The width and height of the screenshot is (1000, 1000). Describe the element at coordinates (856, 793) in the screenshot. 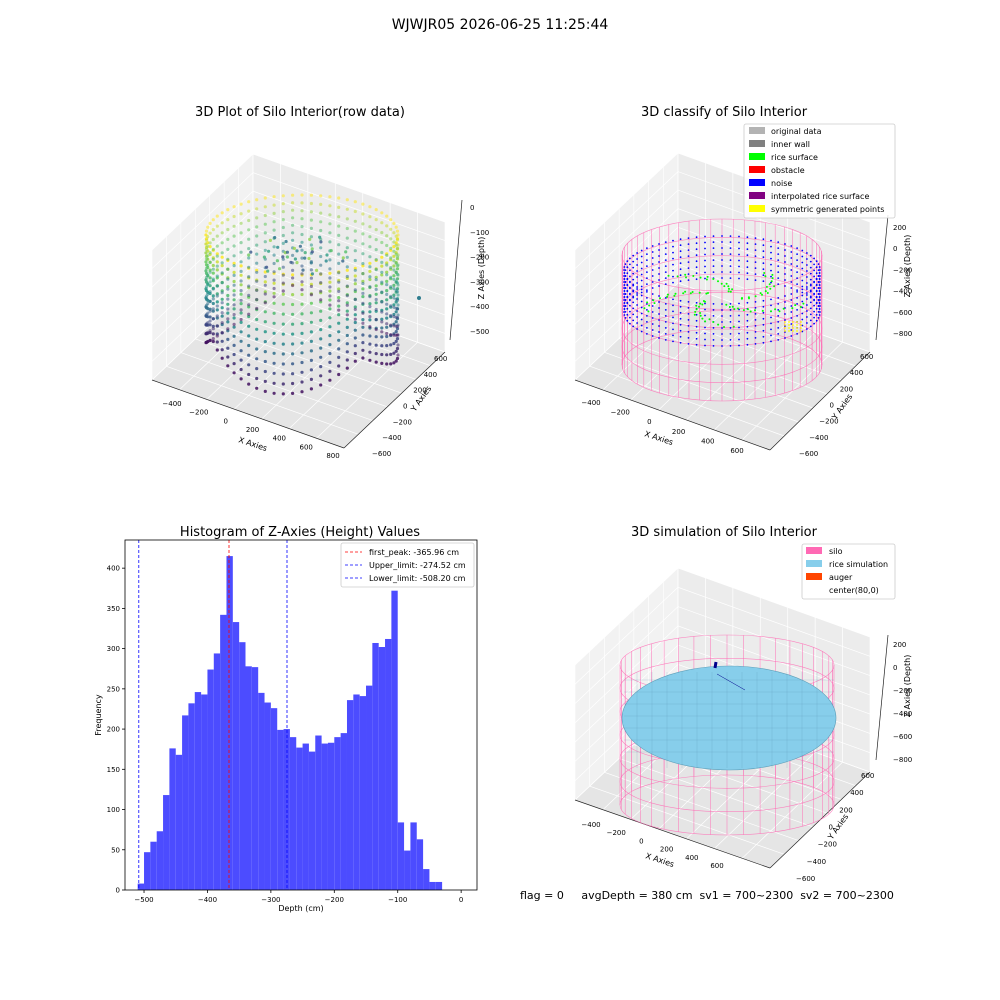

I see `y-tick-label: 400` at that location.